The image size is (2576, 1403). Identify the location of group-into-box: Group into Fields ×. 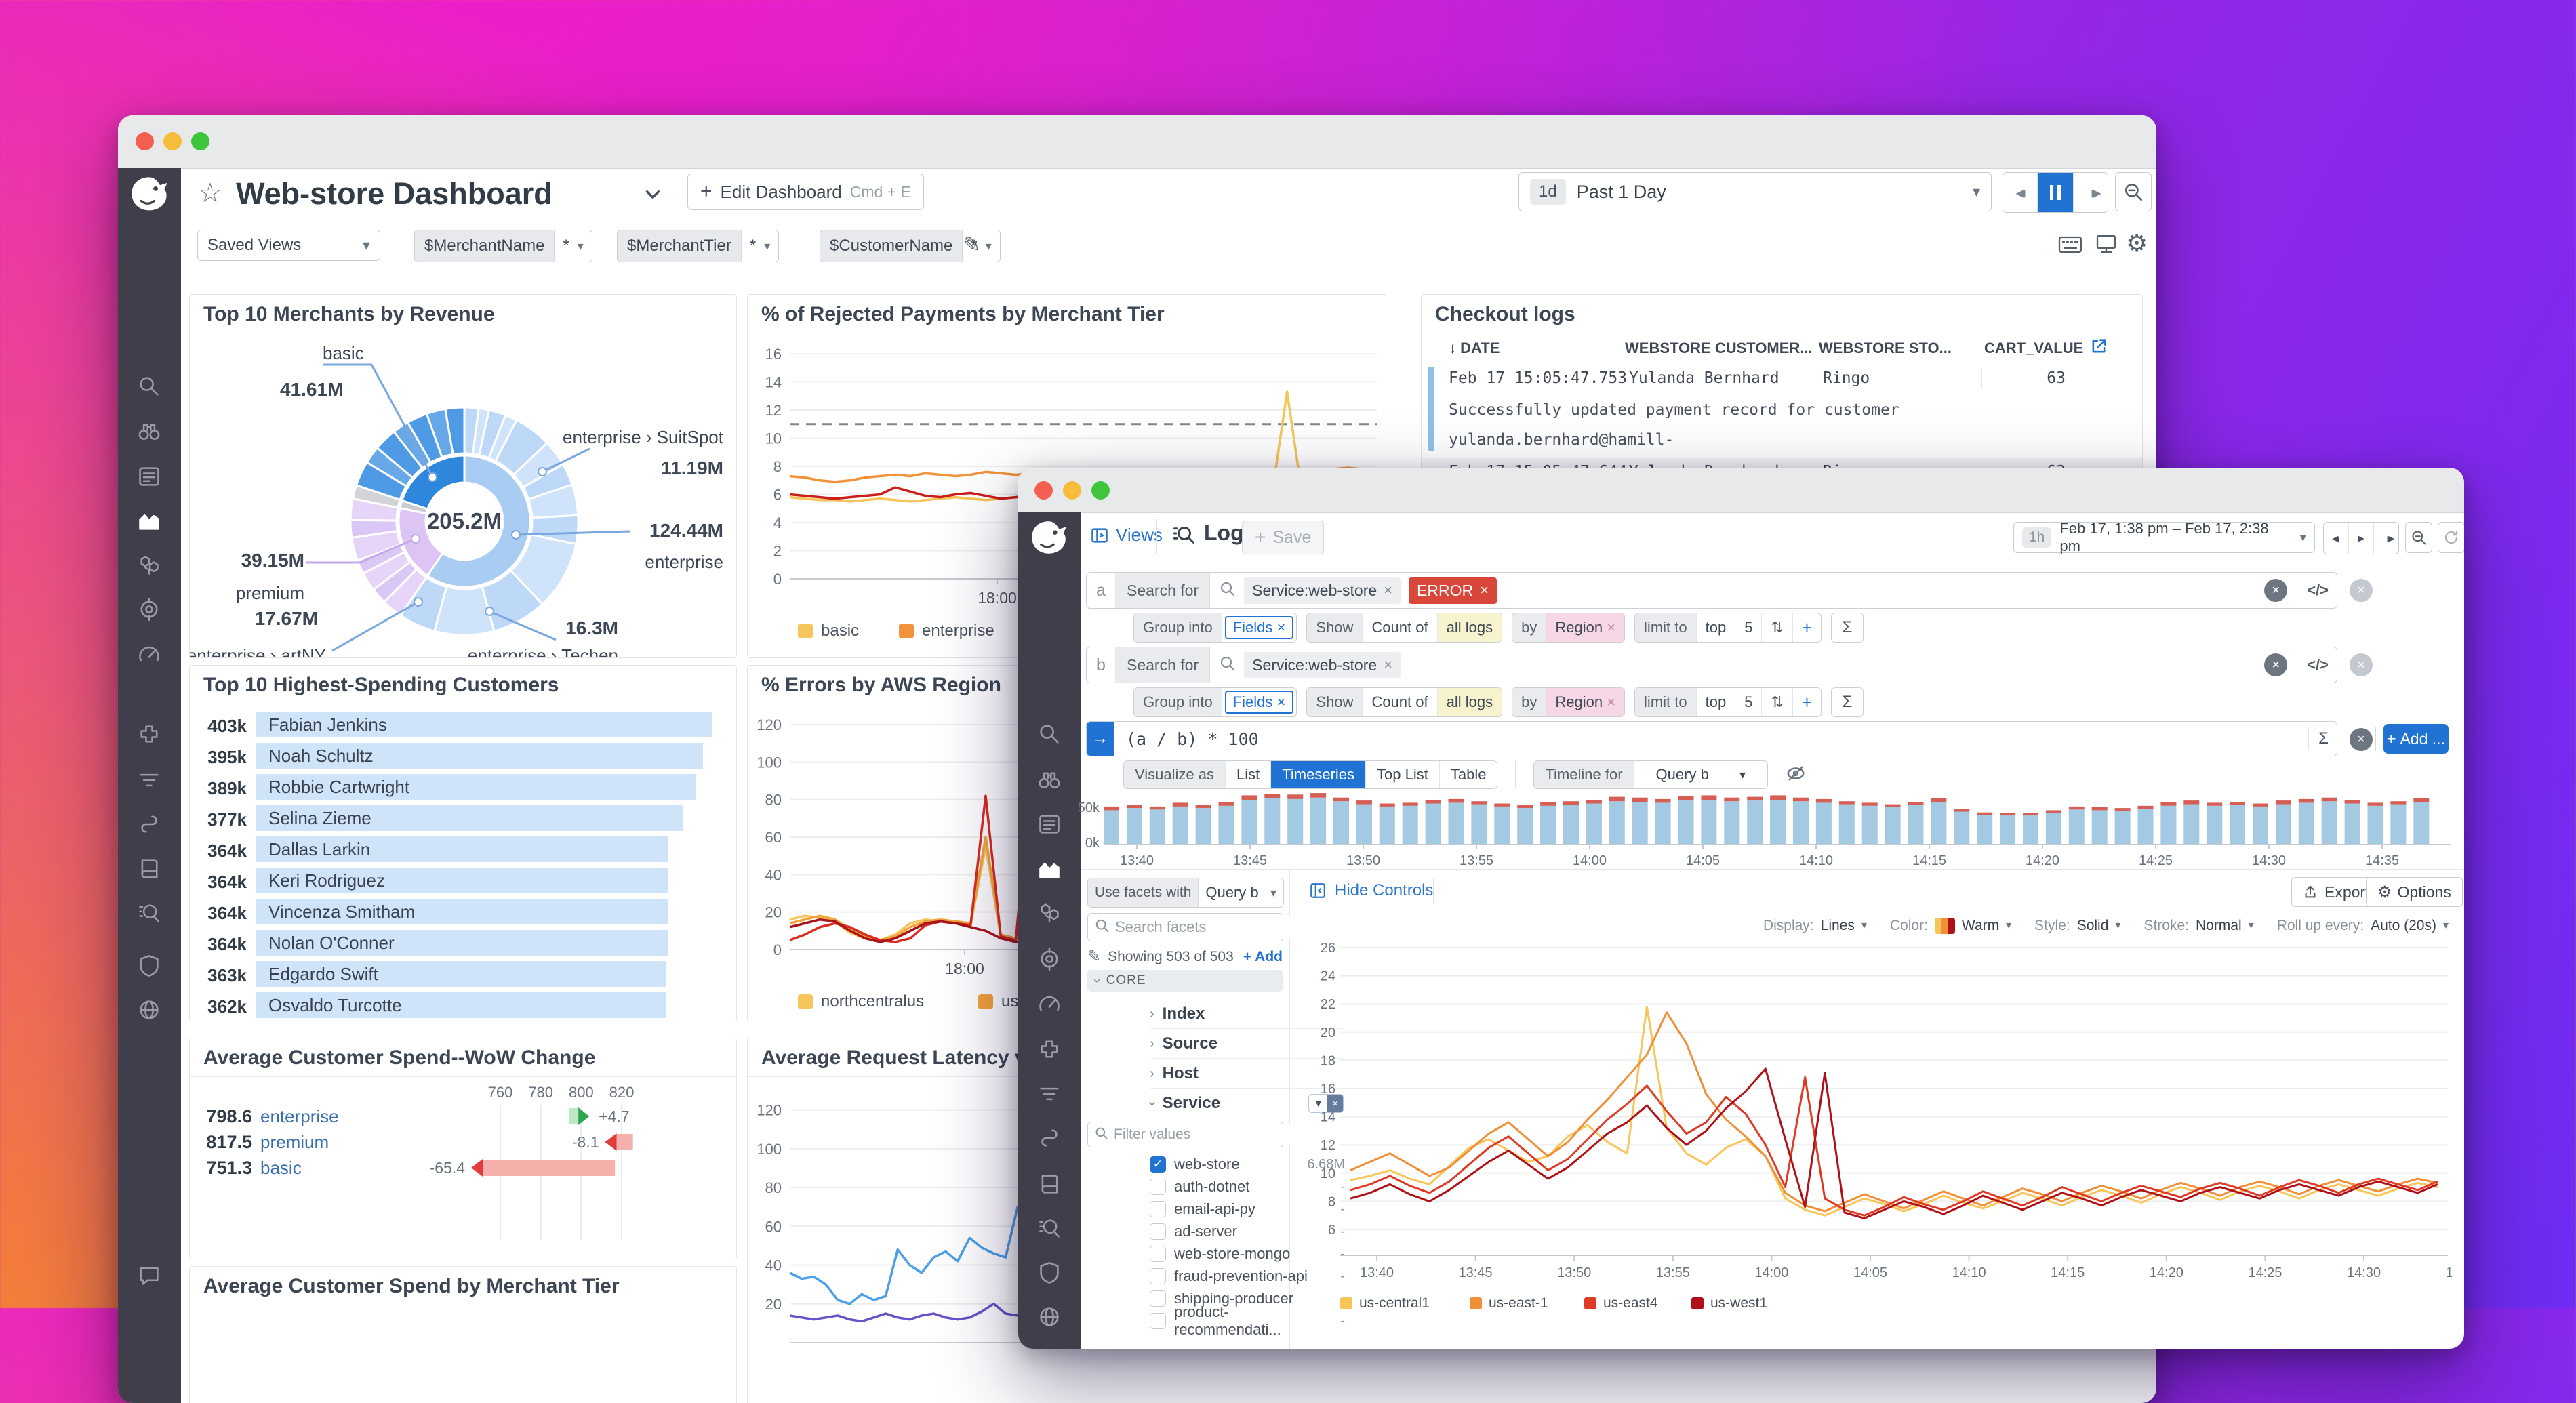
(1215, 702).